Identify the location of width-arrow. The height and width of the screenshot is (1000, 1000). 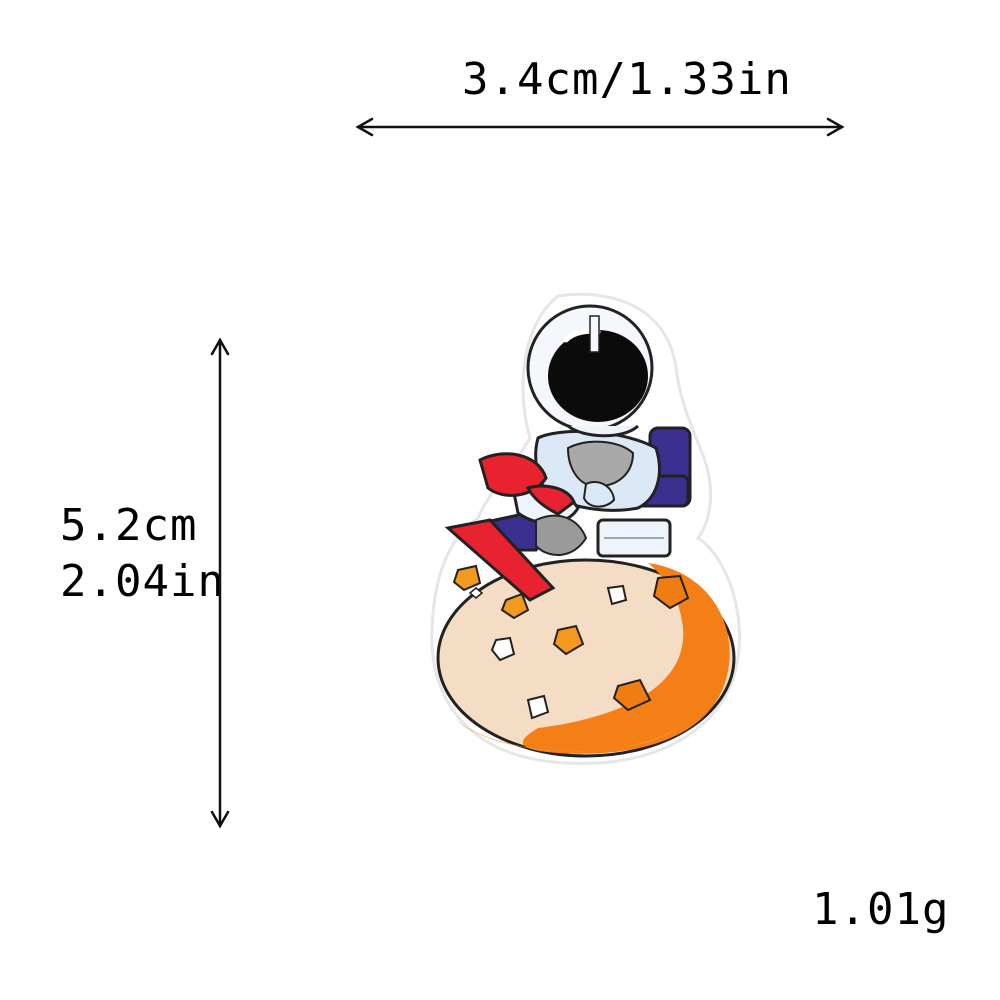
(600, 127).